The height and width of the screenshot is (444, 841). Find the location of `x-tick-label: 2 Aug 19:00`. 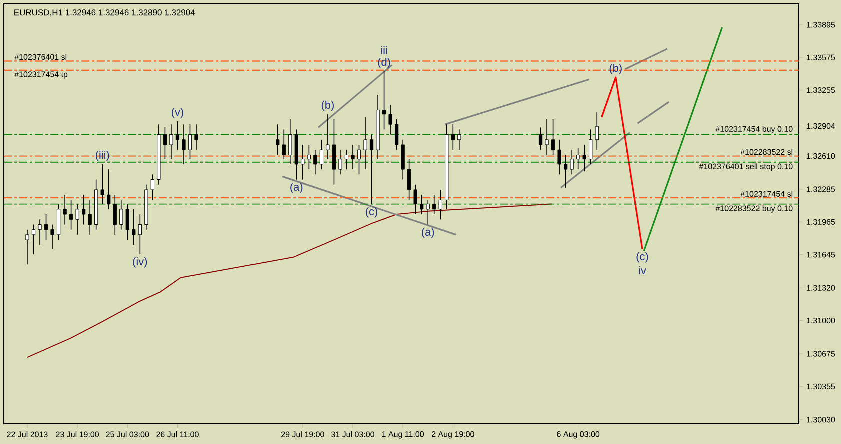

x-tick-label: 2 Aug 19:00 is located at coordinates (453, 435).